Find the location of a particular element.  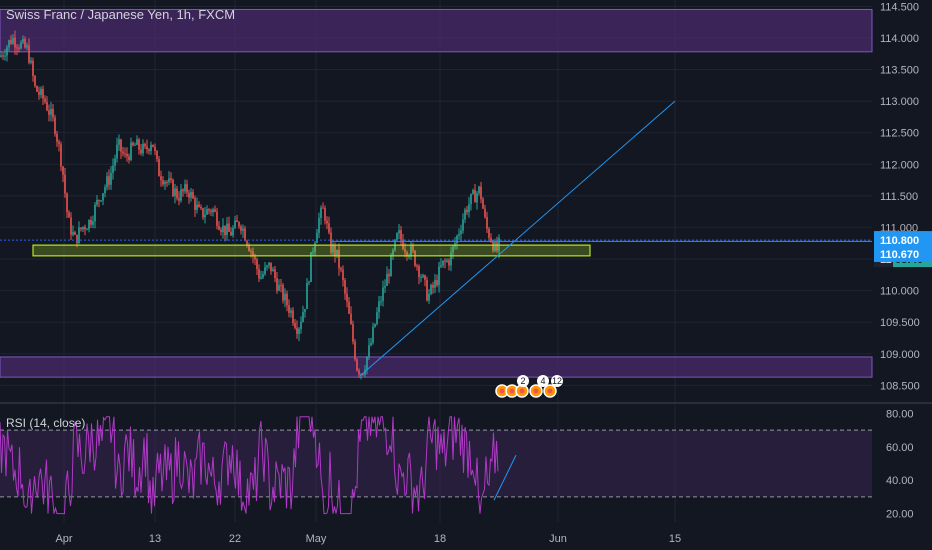

rsi-title: RSI (14, close) is located at coordinates (46, 423).